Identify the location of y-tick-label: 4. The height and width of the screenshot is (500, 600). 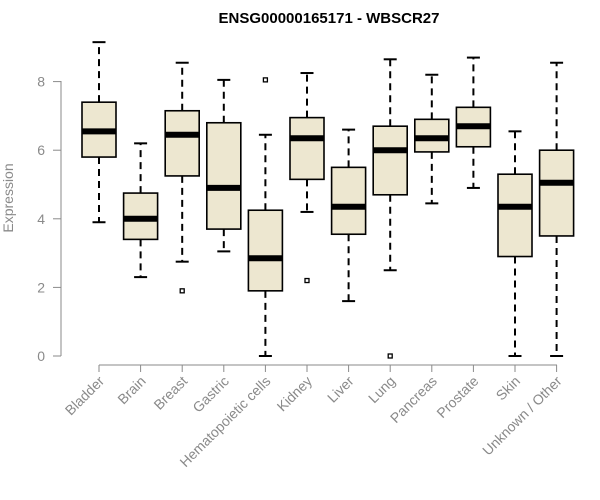
(41, 219).